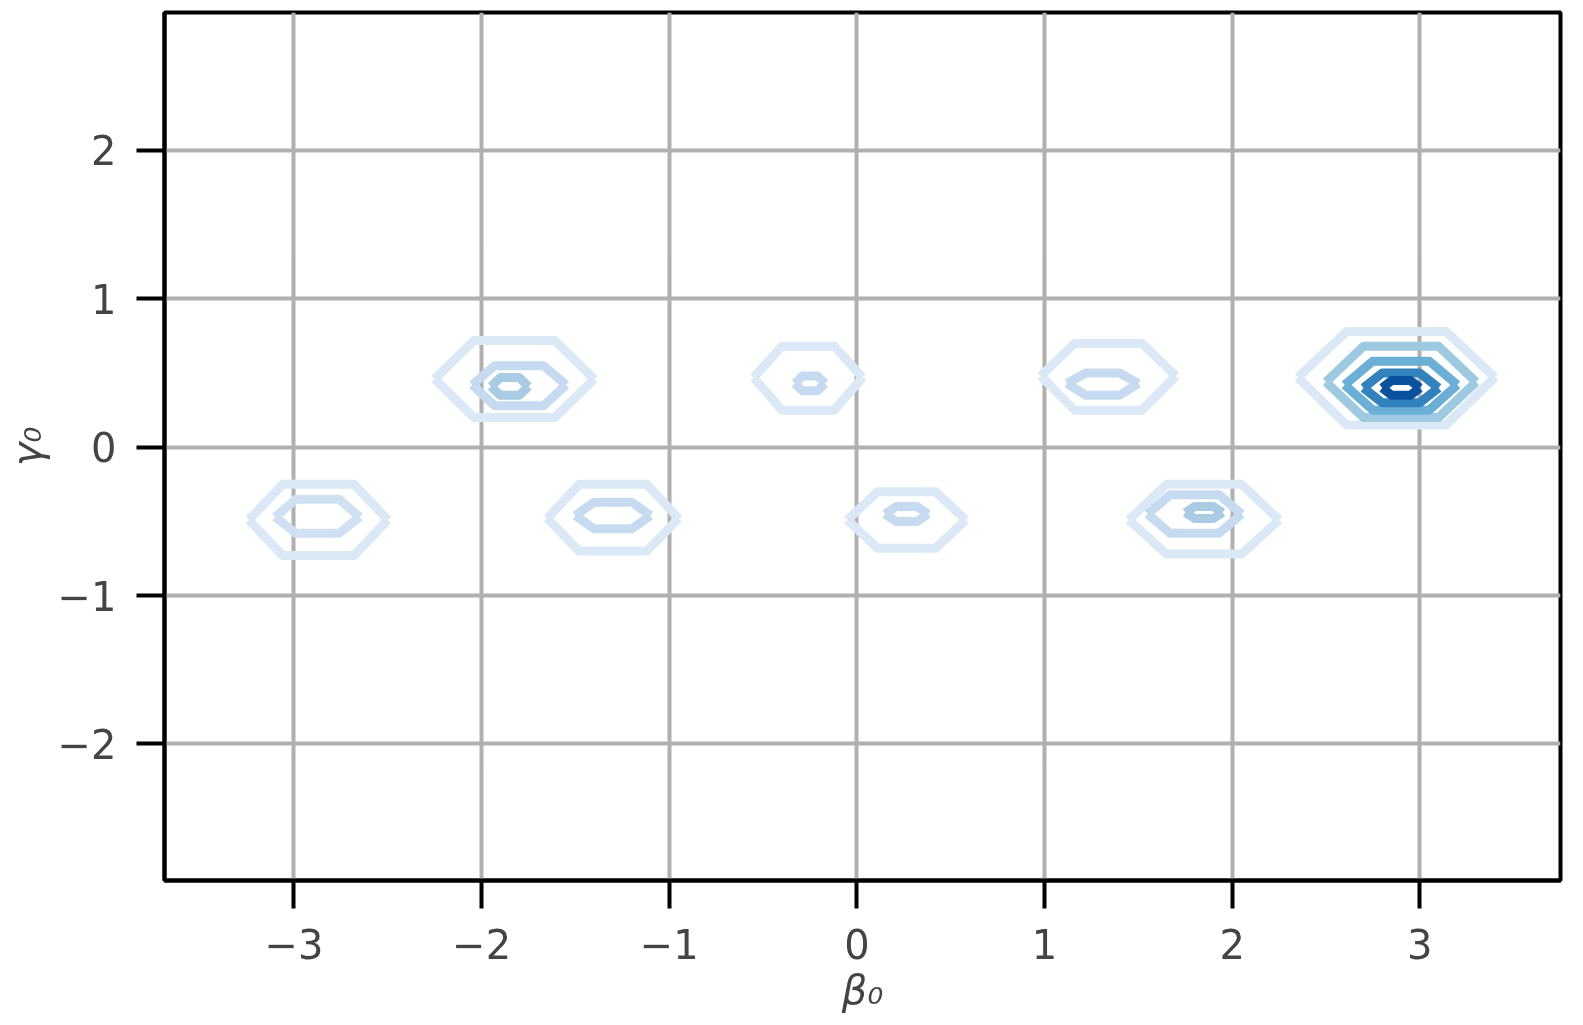 The height and width of the screenshot is (1025, 1583). Describe the element at coordinates (104, 448) in the screenshot. I see `y-tick-label: 0` at that location.